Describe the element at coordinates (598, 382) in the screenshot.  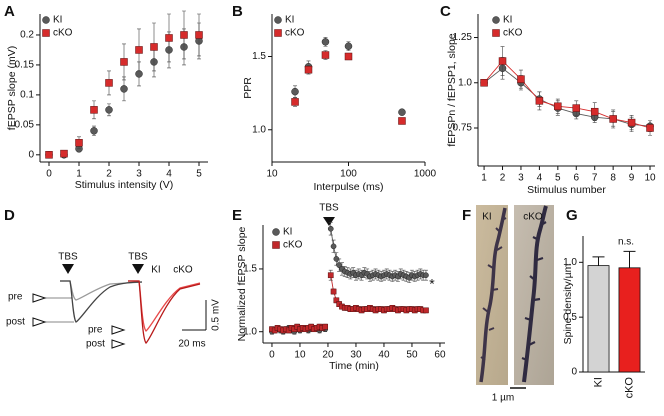
I see `x-tick-label: KI` at that location.